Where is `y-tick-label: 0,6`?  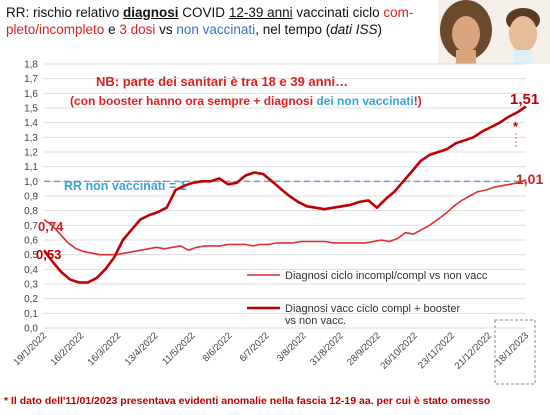 y-tick-label: 0,6 is located at coordinates (31, 241).